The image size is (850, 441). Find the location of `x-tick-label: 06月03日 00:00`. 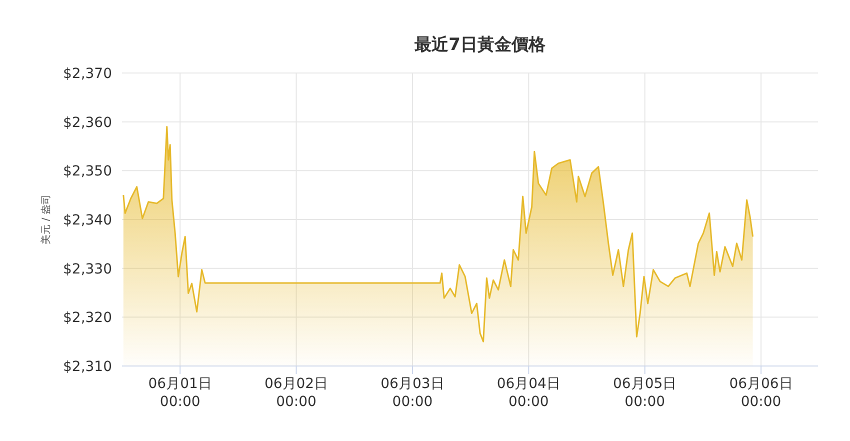

x-tick-label: 06月03日 00:00 is located at coordinates (412, 393).